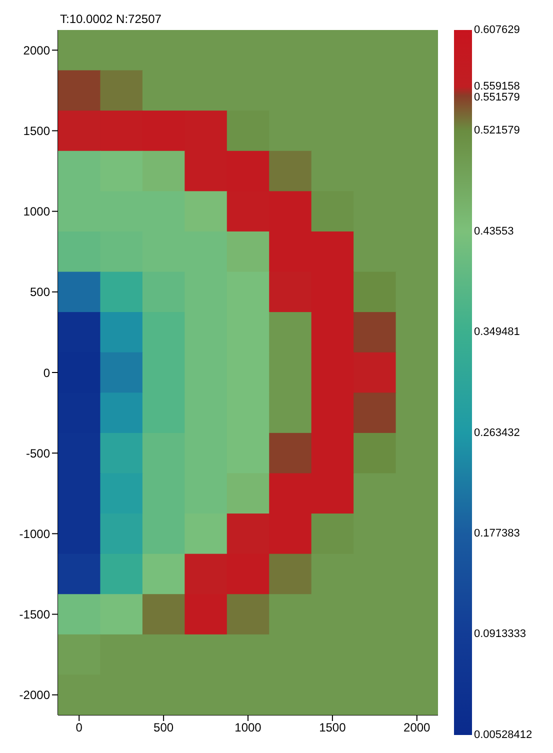 The image size is (553, 753). I want to click on y-tick-label: 0, so click(46, 373).